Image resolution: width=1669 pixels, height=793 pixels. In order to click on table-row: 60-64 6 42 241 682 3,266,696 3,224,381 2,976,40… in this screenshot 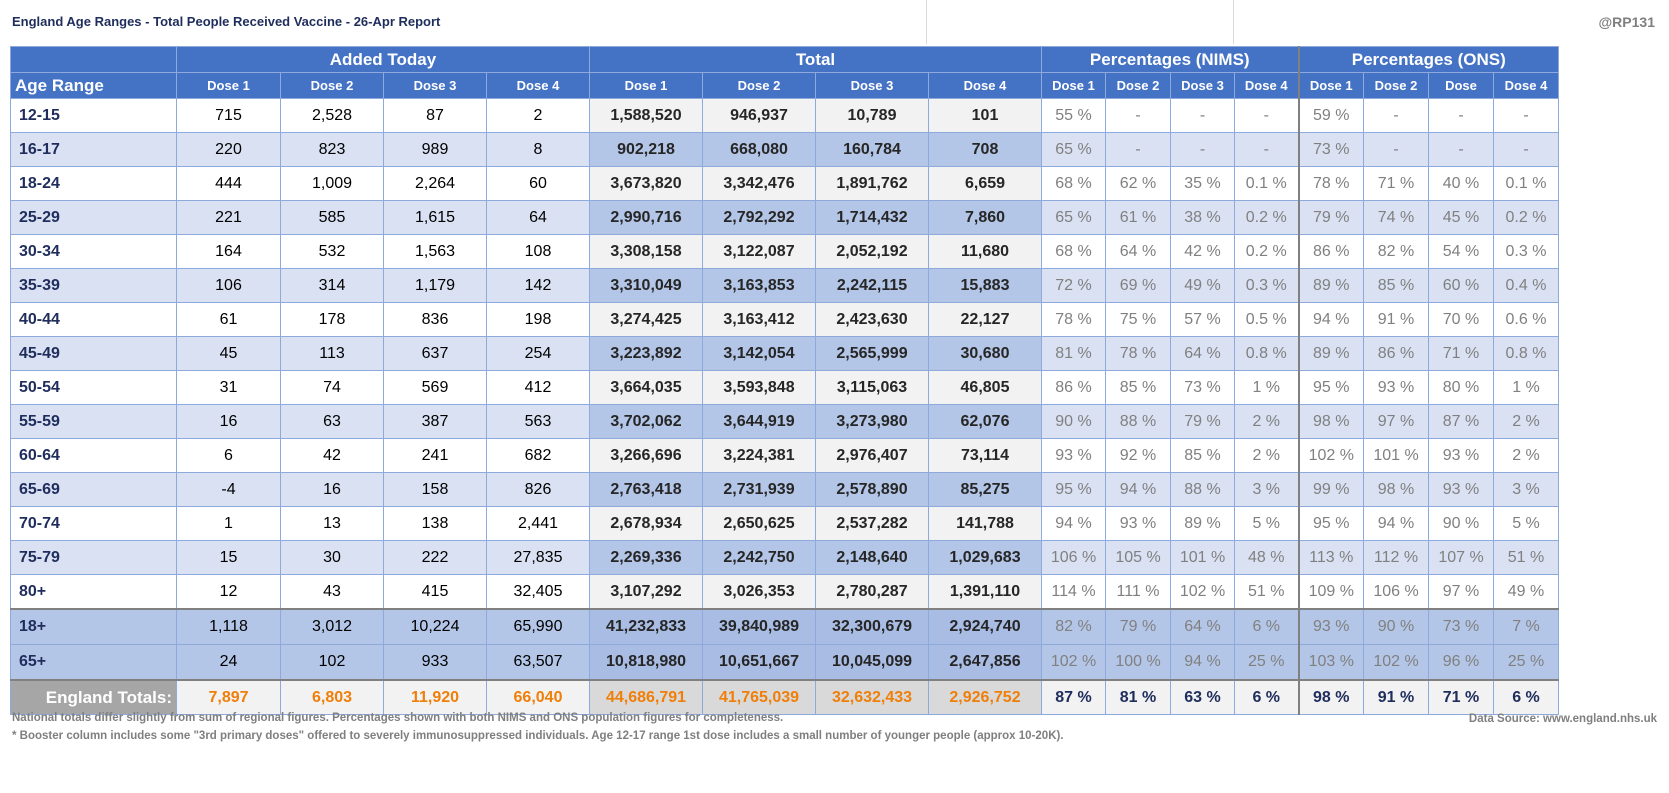, I will do `click(784, 455)`.